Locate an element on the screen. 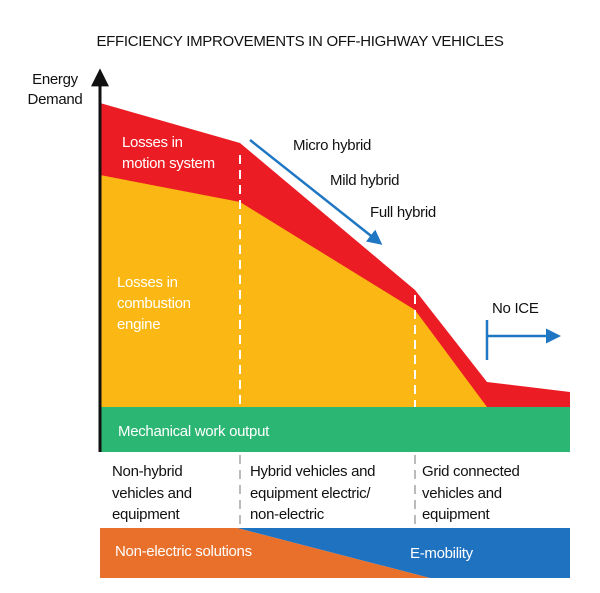 The image size is (600, 593). region-label: Mechanical work output is located at coordinates (194, 431).